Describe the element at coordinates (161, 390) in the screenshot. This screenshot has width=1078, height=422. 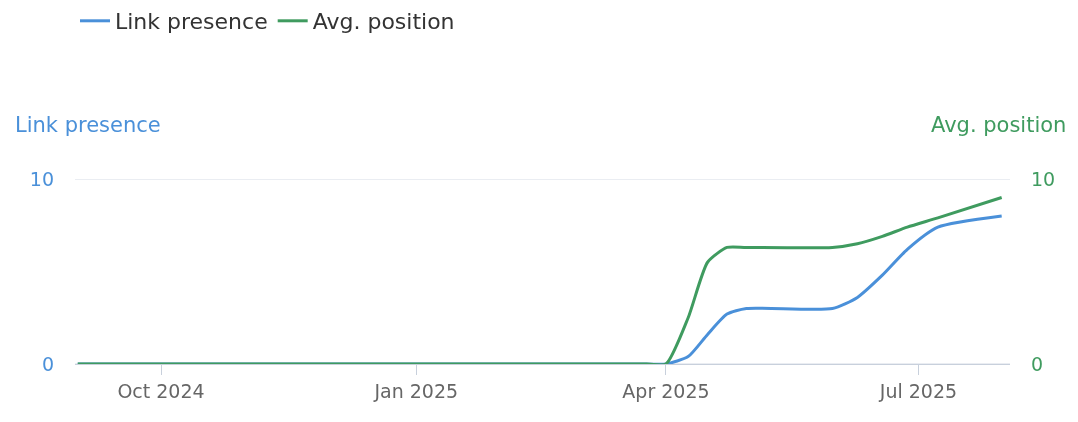
I see `x-tick-label: Oct 2024` at that location.